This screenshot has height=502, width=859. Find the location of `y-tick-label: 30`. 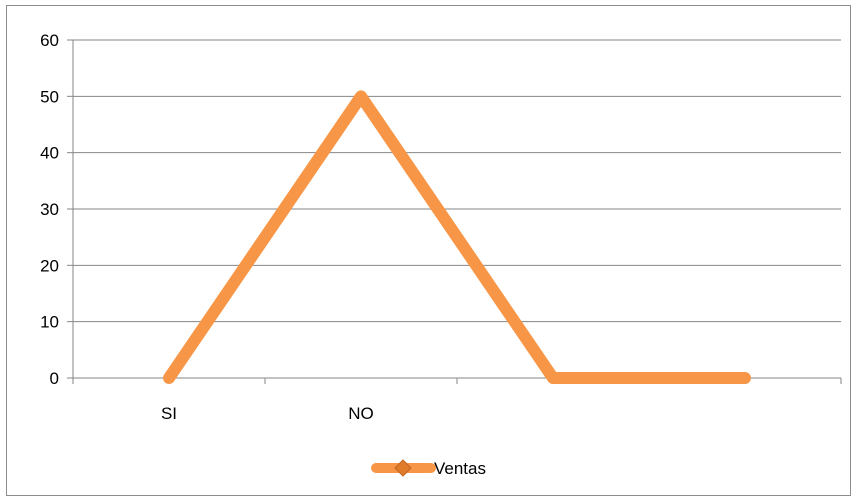

y-tick-label: 30 is located at coordinates (49, 209).